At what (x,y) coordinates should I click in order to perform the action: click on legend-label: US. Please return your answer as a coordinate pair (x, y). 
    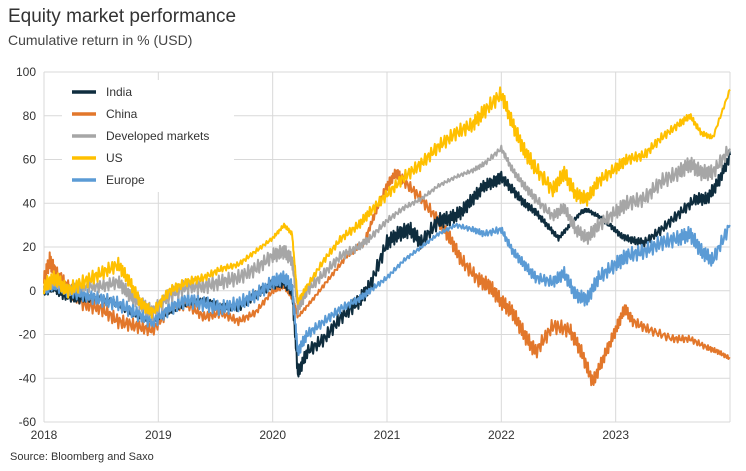
    Looking at the image, I should click on (114, 158).